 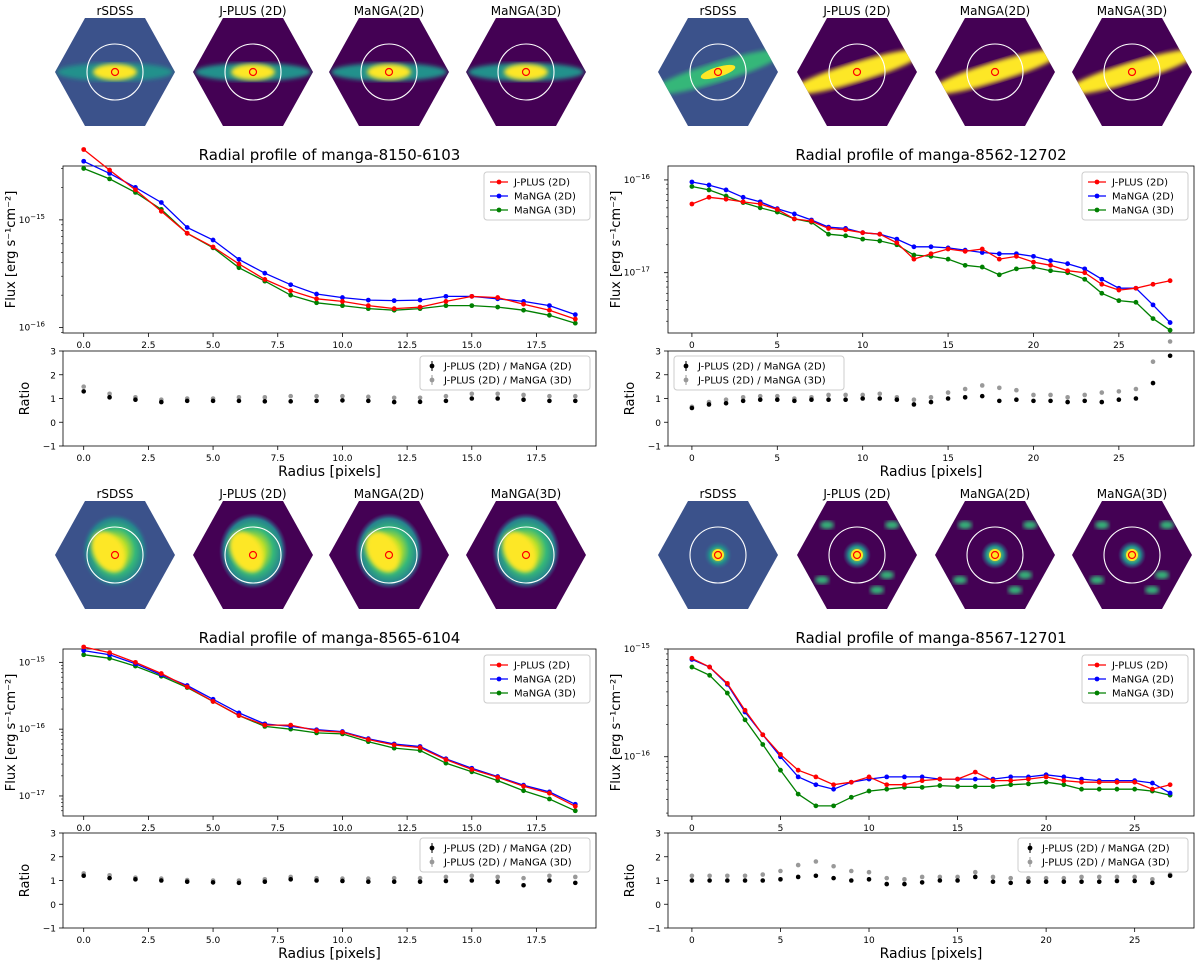 What do you see at coordinates (213, 829) in the screenshot?
I see `x-tick-label: 5.0` at bounding box center [213, 829].